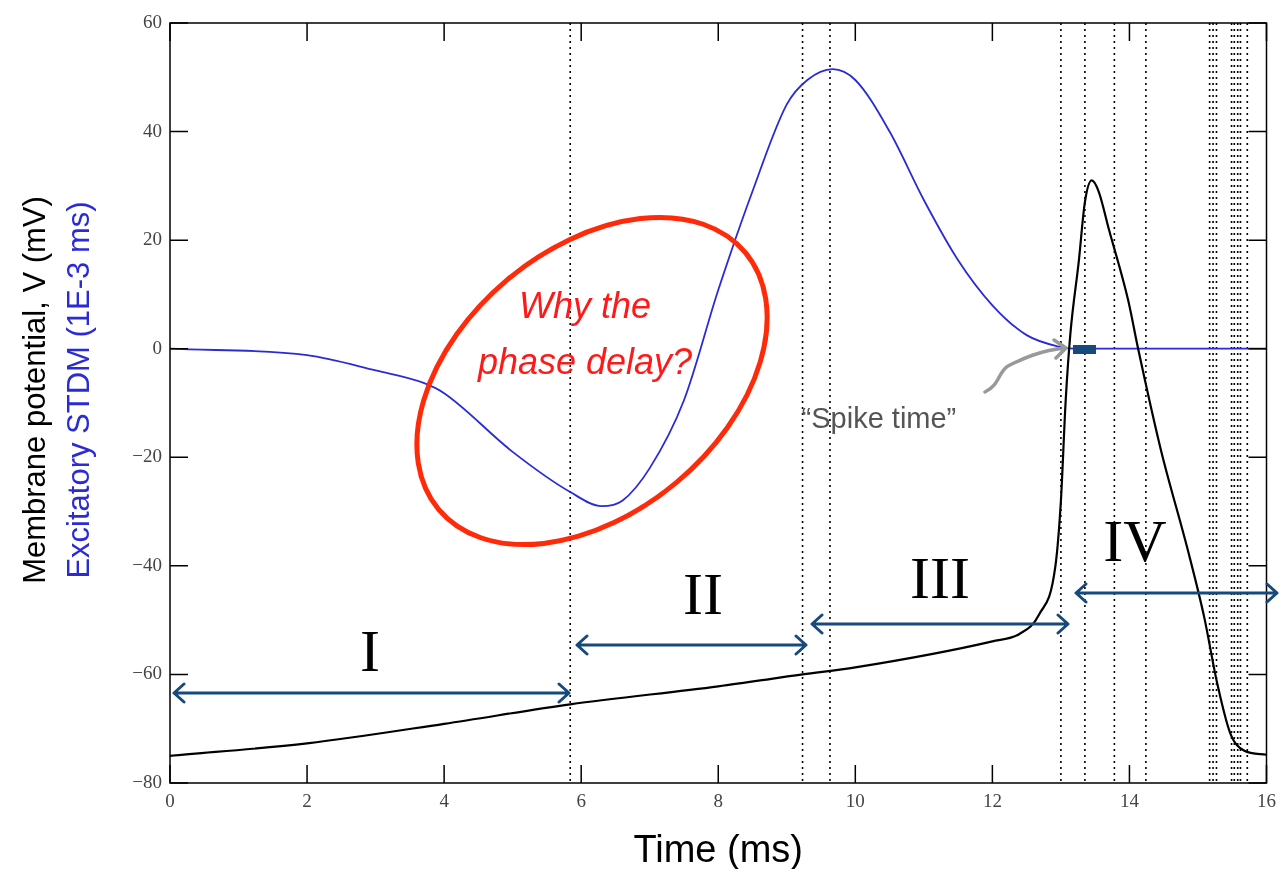  What do you see at coordinates (444, 801) in the screenshot?
I see `x-tick-label: 4` at bounding box center [444, 801].